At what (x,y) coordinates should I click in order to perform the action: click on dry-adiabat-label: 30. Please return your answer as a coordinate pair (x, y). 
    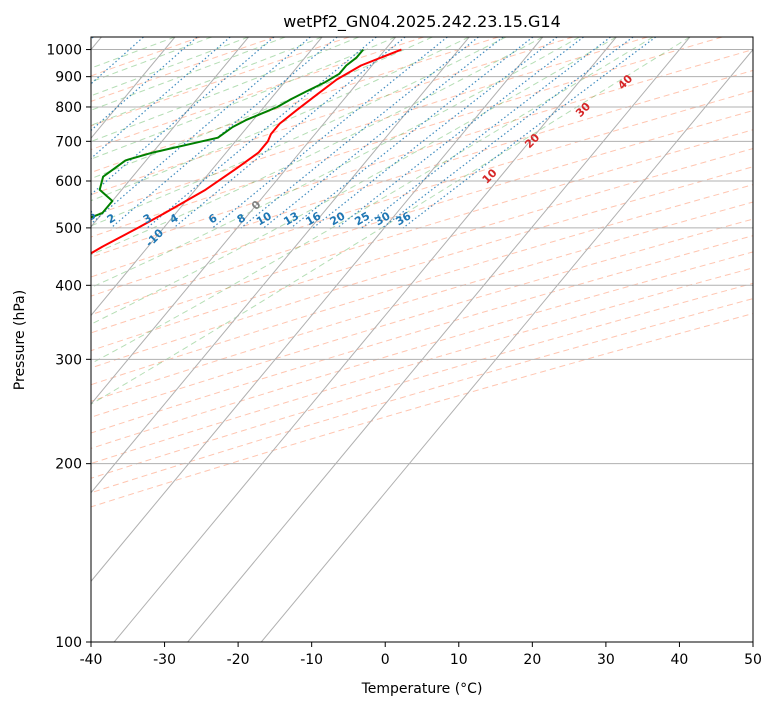
    Looking at the image, I should click on (583, 110).